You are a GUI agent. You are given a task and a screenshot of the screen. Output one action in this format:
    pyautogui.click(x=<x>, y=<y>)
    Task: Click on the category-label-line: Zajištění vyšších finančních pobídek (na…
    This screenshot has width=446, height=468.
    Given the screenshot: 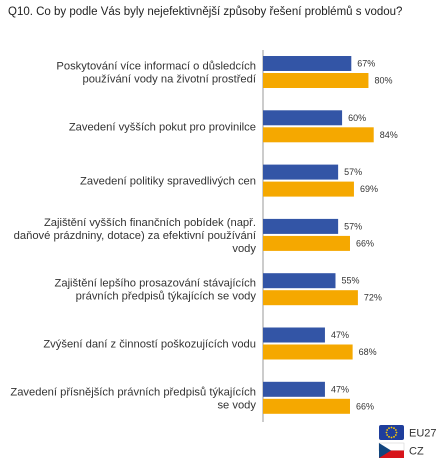 What is the action you would take?
    pyautogui.click(x=150, y=223)
    